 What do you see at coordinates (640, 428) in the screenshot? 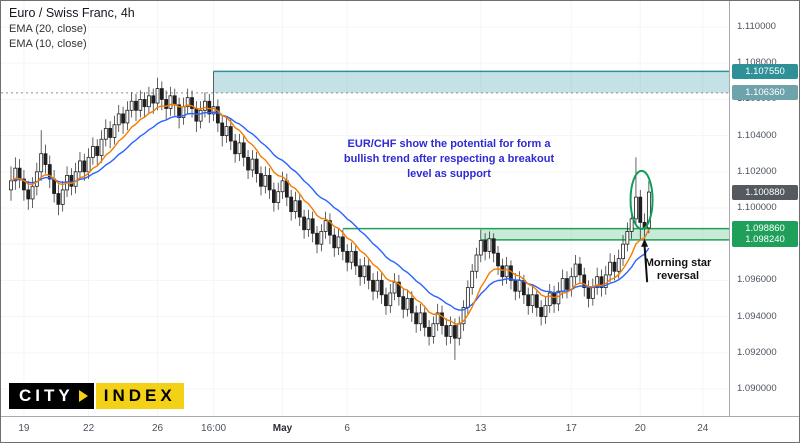
I see `time-tick-label: 20` at bounding box center [640, 428].